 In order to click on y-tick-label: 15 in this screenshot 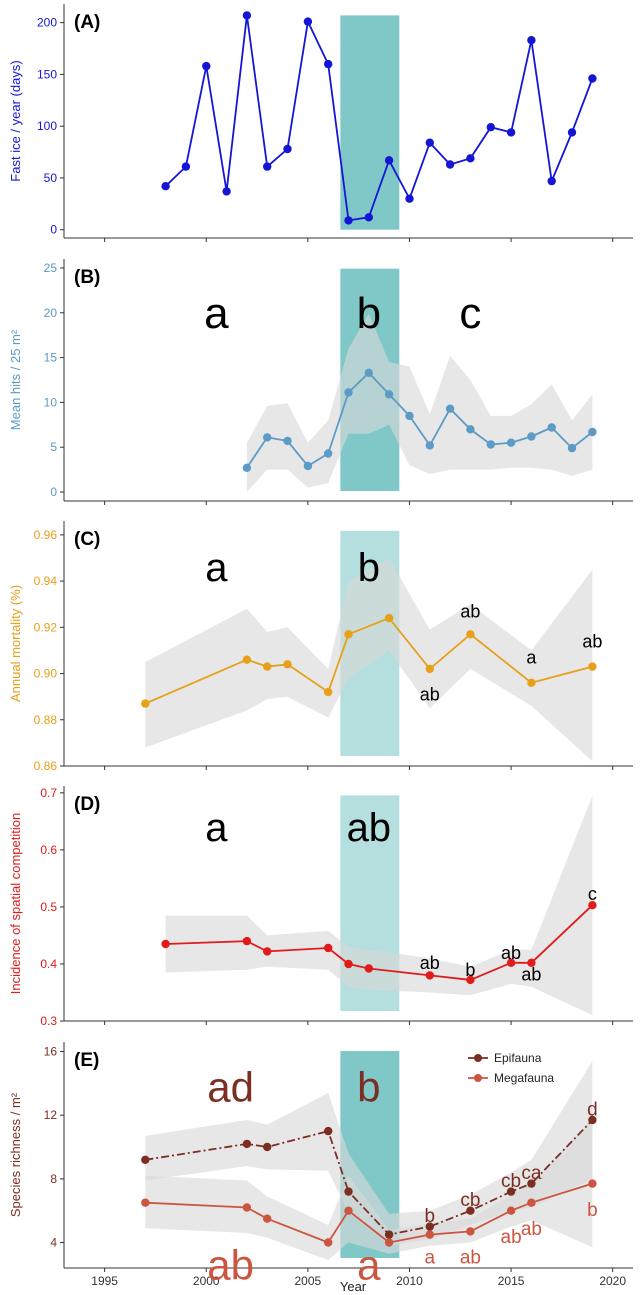, I will do `click(51, 358)`.